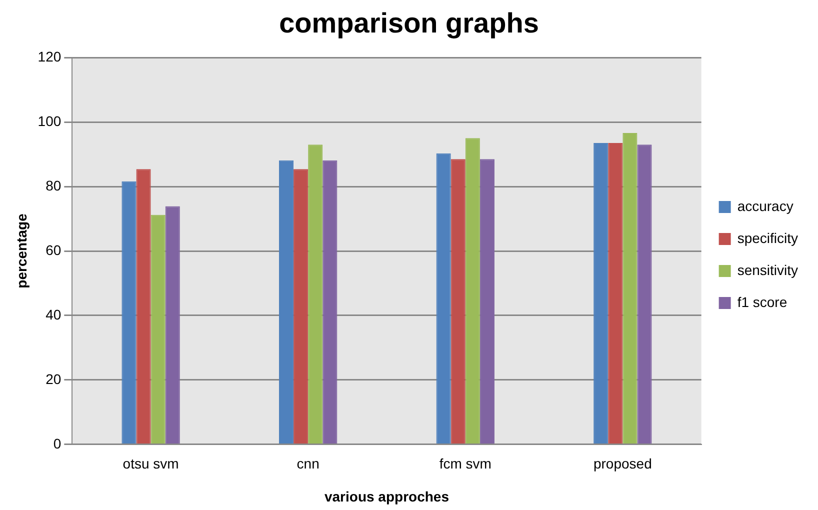 This screenshot has width=818, height=510. Describe the element at coordinates (762, 302) in the screenshot. I see `legend-label: f1 score` at that location.